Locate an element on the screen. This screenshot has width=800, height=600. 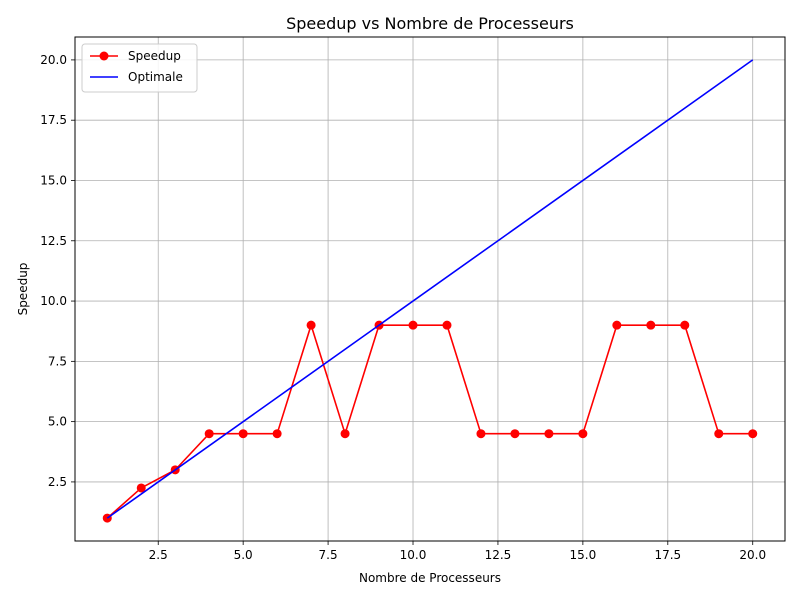
x-tick-label: 12.5 is located at coordinates (498, 555).